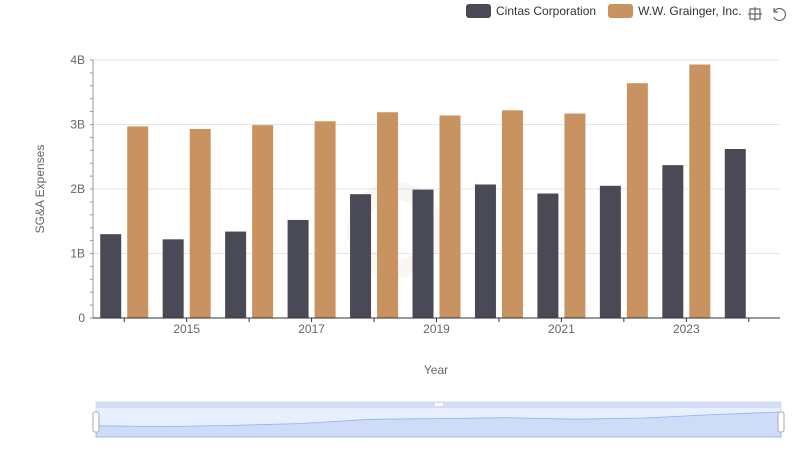  I want to click on bar-cintas-2016, so click(236, 274).